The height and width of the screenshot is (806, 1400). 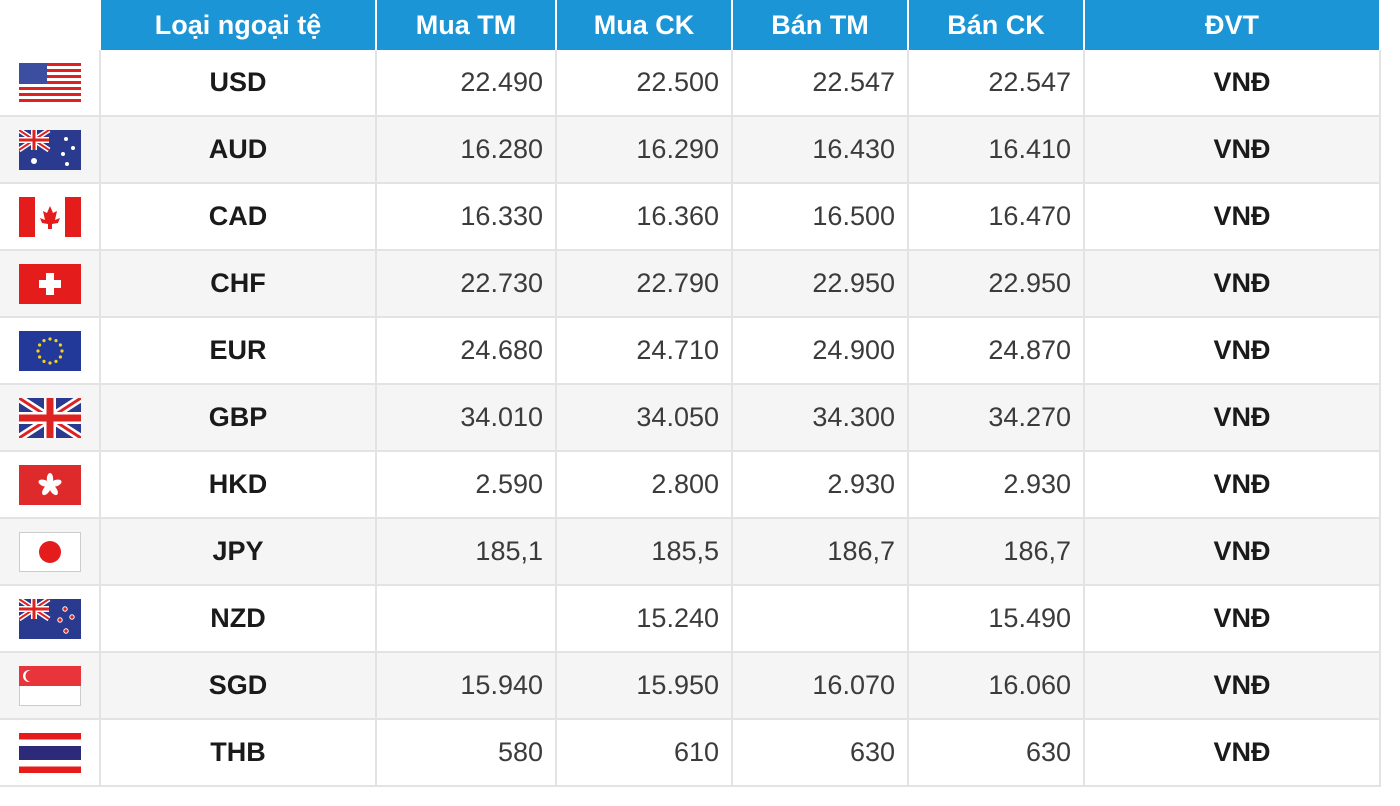 What do you see at coordinates (996, 25) in the screenshot?
I see `sell-transfer-column-header: Bán CK` at bounding box center [996, 25].